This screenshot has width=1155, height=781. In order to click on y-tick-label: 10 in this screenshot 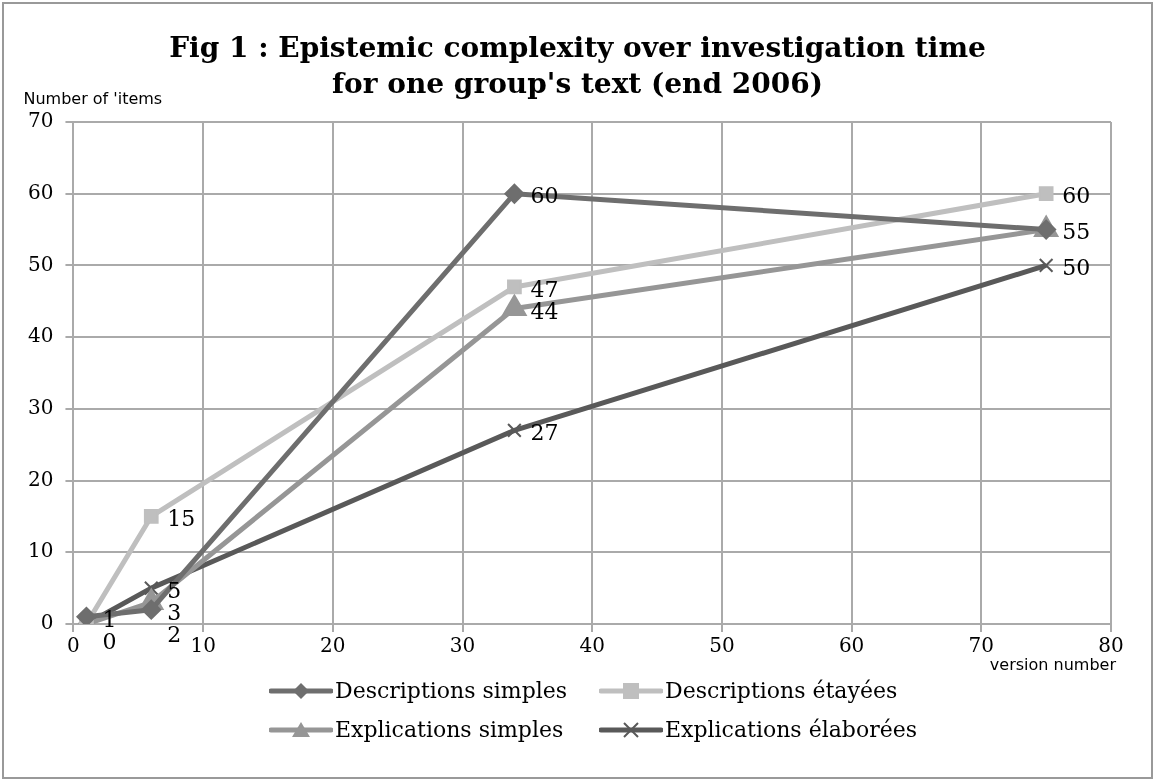, I will do `click(41, 550)`.